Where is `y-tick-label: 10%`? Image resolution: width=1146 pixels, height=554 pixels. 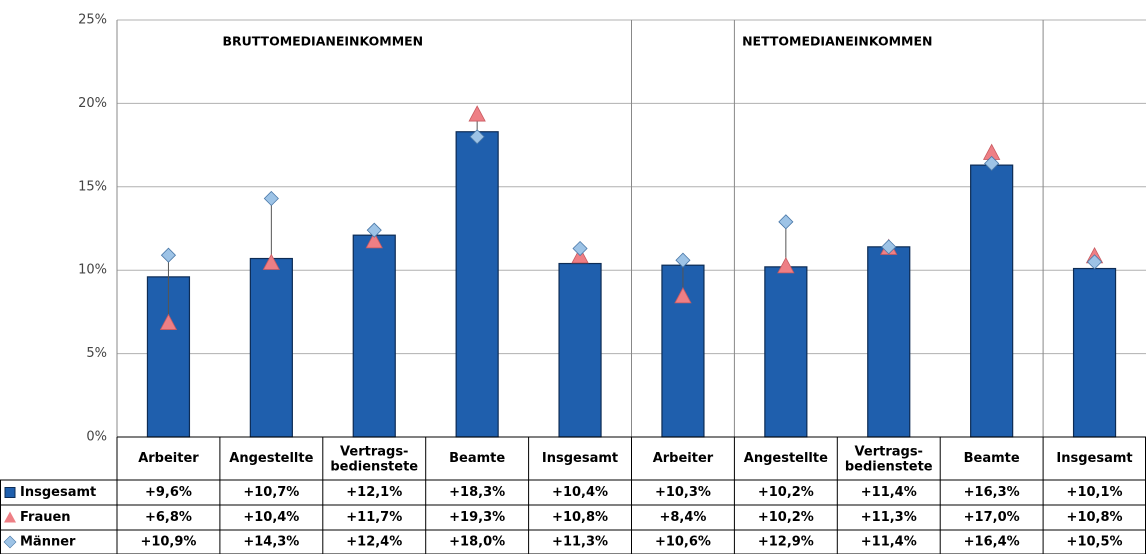 y-tick-label: 10% is located at coordinates (92, 270).